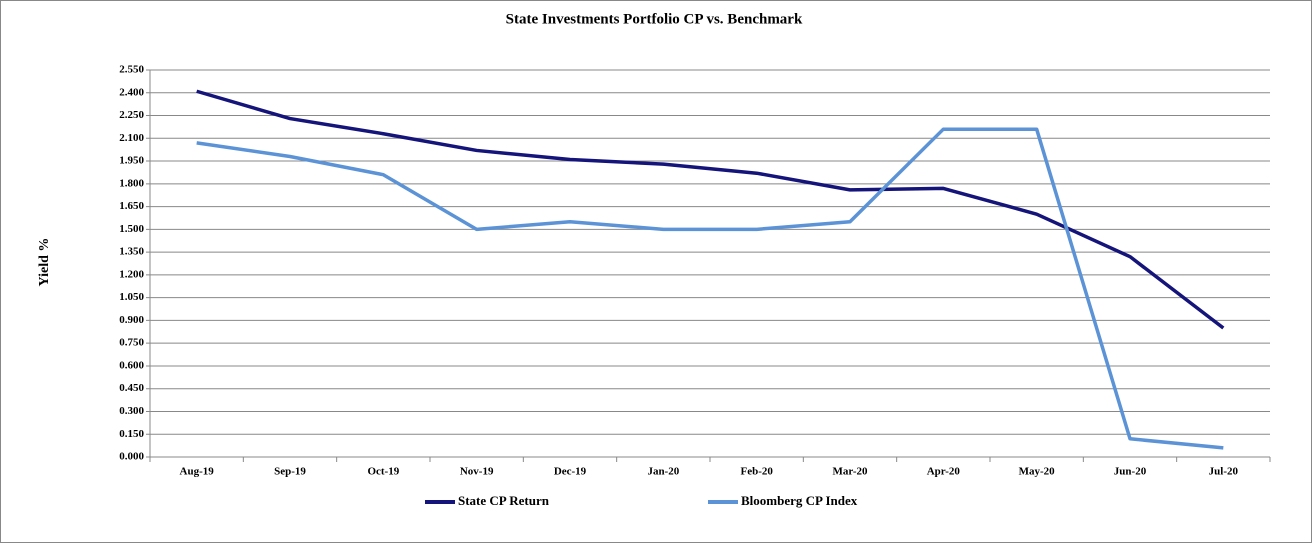 This screenshot has height=543, width=1312. Describe the element at coordinates (1037, 472) in the screenshot. I see `x-tick-label: May-20` at that location.